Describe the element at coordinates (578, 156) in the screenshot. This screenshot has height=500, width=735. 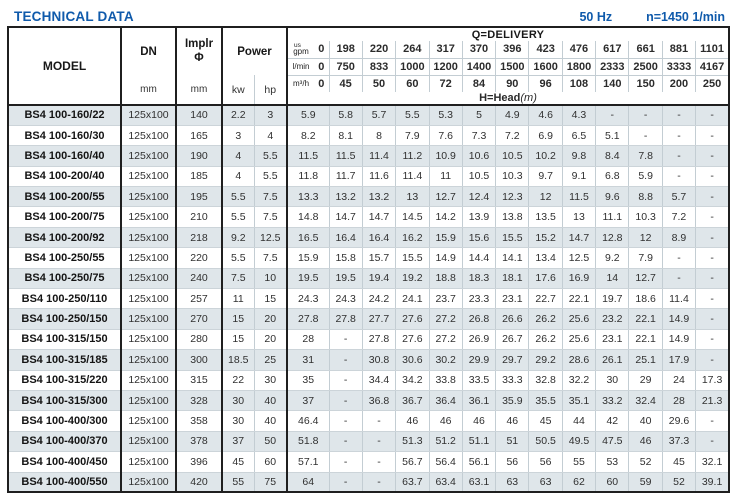
I see `head-value-cell: 9.8` at that location.